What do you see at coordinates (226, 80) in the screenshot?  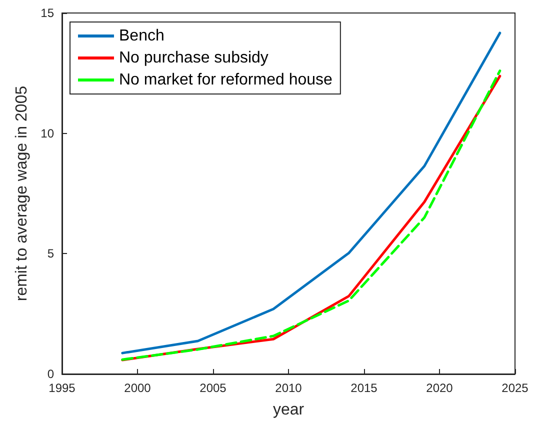 I see `legend-label: No market for reformed house` at bounding box center [226, 80].